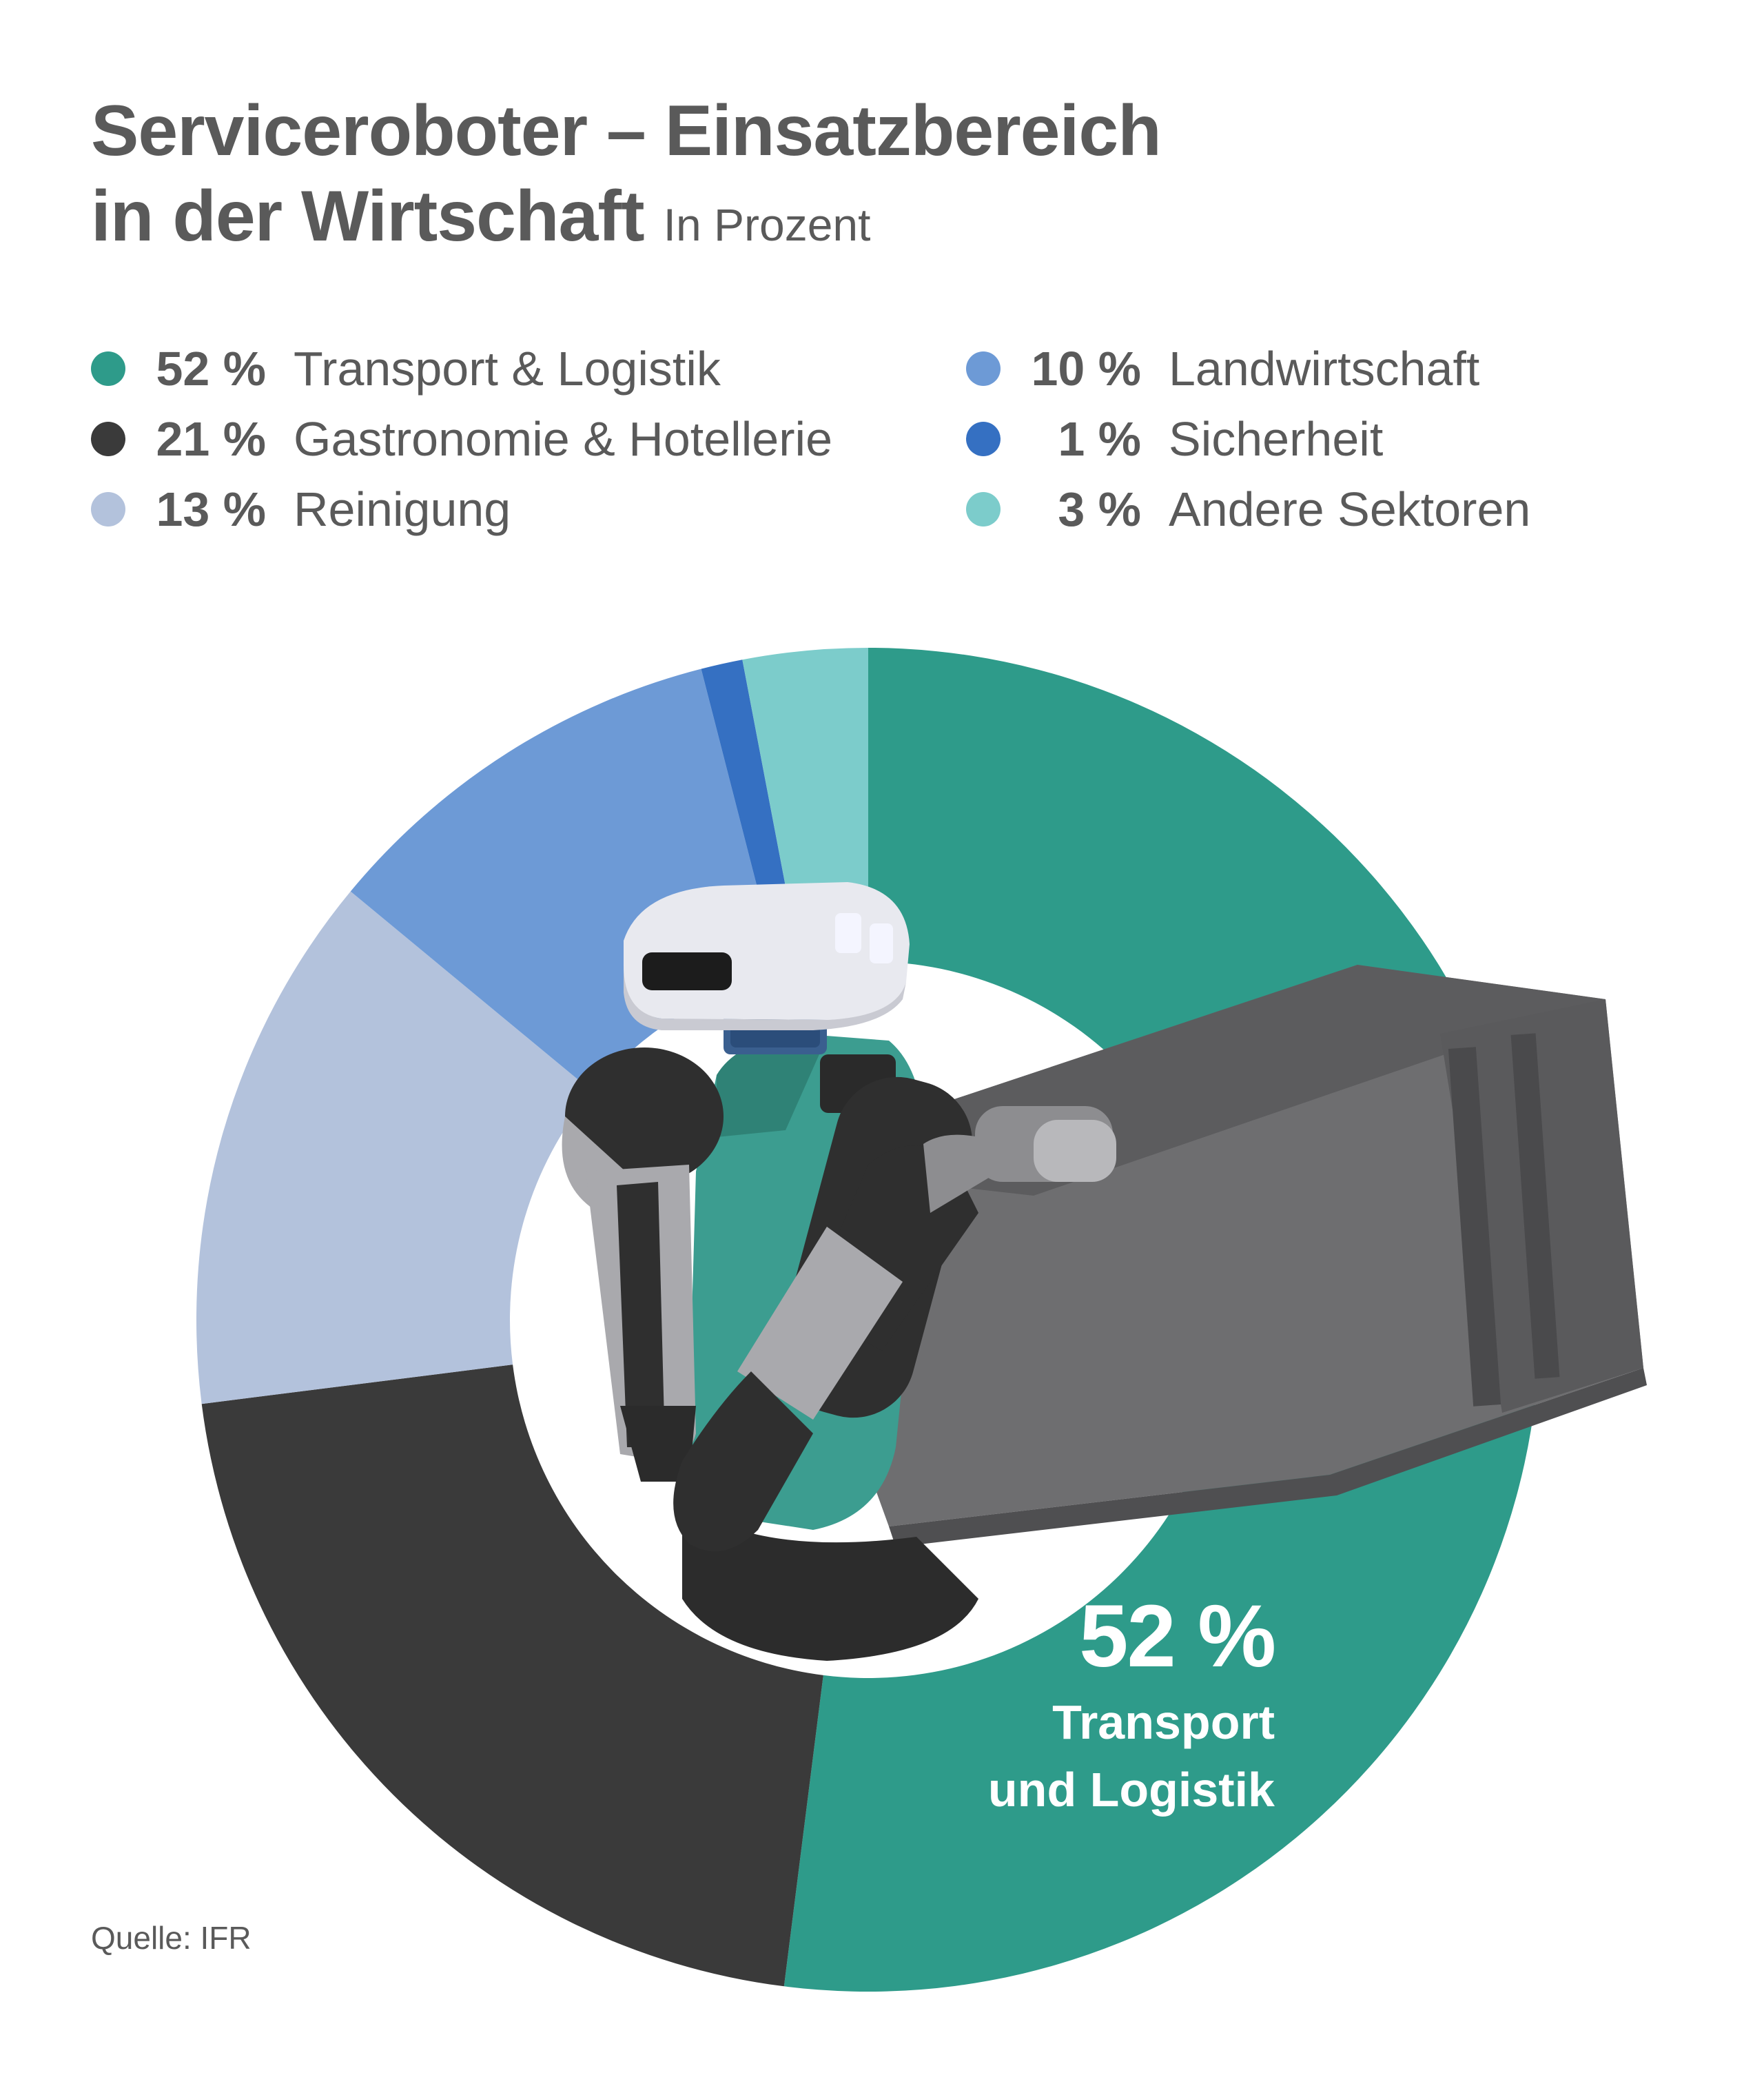  I want to click on legend-label: Sicherheit, so click(1276, 439).